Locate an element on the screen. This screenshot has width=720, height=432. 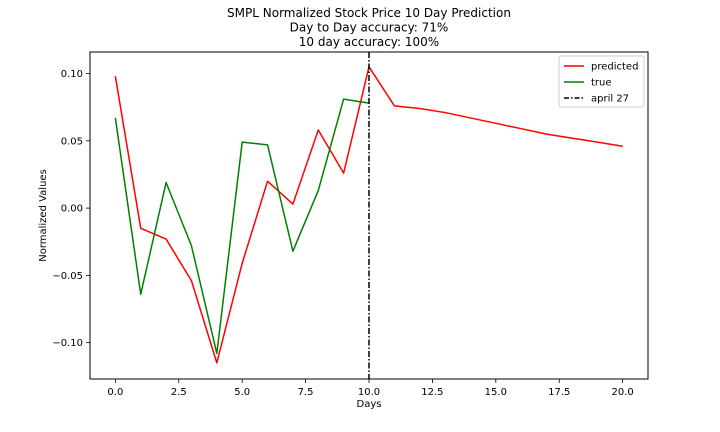
chart-title-line: 10 day accuracy: 100% is located at coordinates (369, 42).